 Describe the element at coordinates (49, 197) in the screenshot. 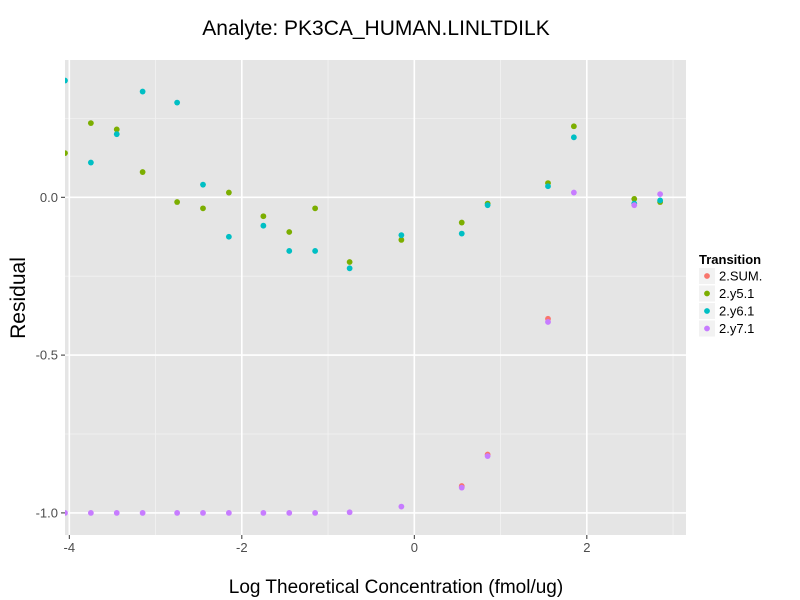

I see `y-tick-label: 0.0` at that location.